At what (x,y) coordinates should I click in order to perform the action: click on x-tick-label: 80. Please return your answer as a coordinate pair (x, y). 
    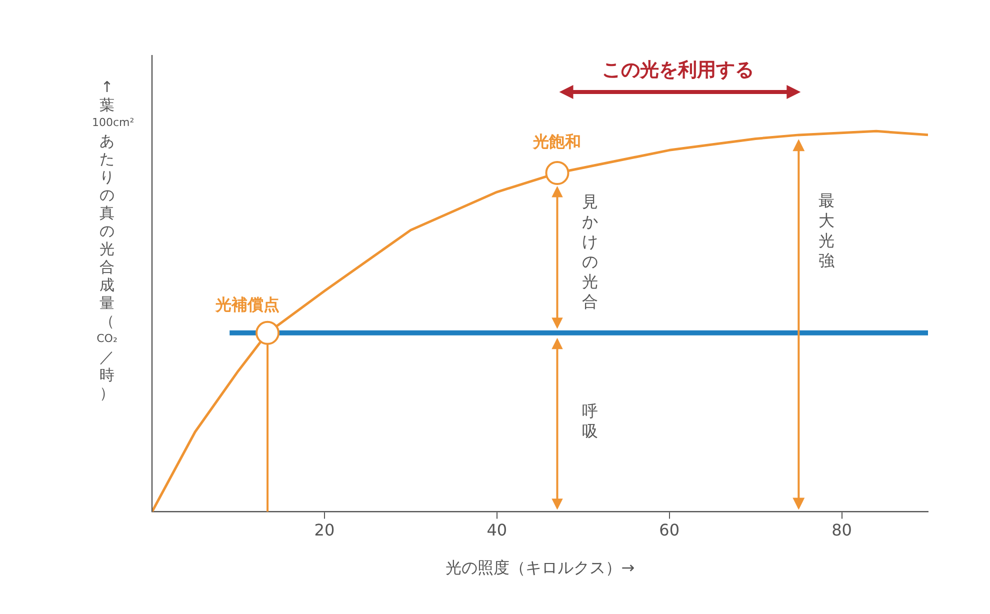
    Looking at the image, I should click on (842, 530).